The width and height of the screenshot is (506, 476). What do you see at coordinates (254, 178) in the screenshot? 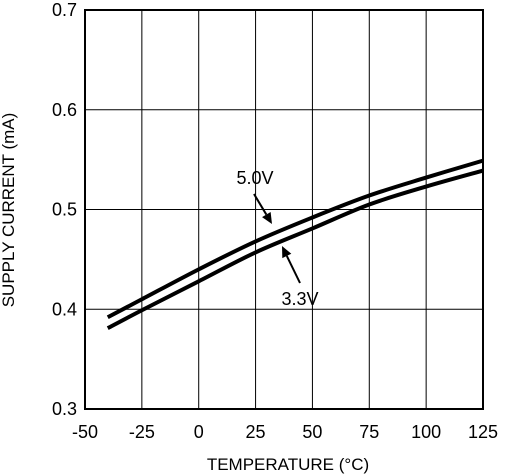
I see `annotation-label-0: 5.0V` at bounding box center [254, 178].